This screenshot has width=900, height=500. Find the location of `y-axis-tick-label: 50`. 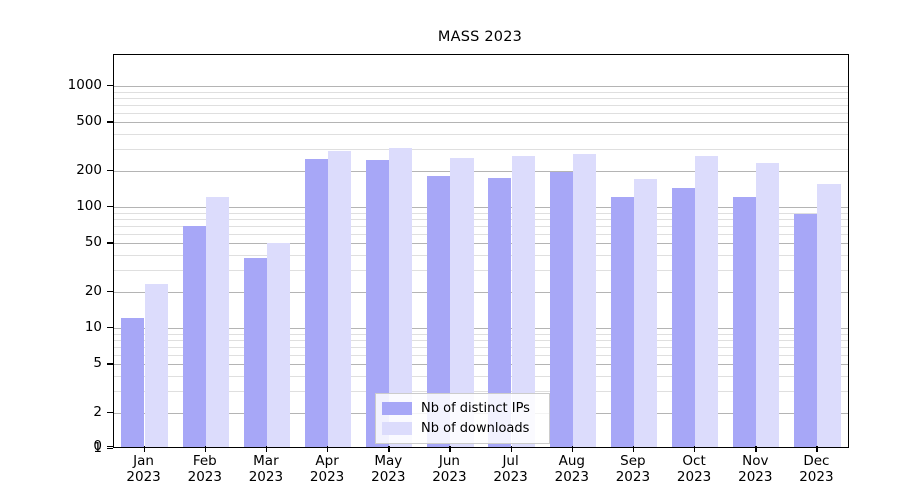

y-axis-tick-label: 50 is located at coordinates (93, 242).